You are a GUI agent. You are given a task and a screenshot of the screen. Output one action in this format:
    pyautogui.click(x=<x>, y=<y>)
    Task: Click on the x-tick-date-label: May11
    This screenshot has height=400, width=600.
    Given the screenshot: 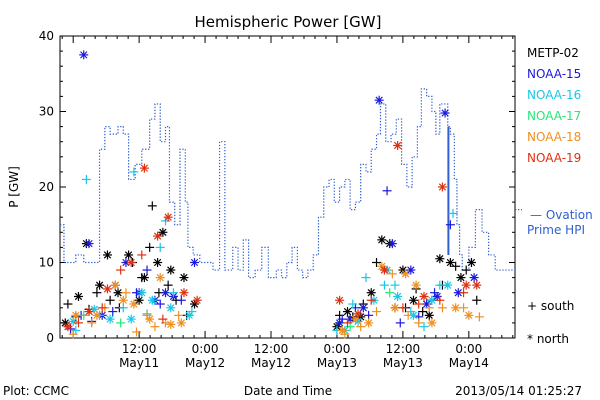 What is the action you would take?
    pyautogui.click(x=139, y=363)
    